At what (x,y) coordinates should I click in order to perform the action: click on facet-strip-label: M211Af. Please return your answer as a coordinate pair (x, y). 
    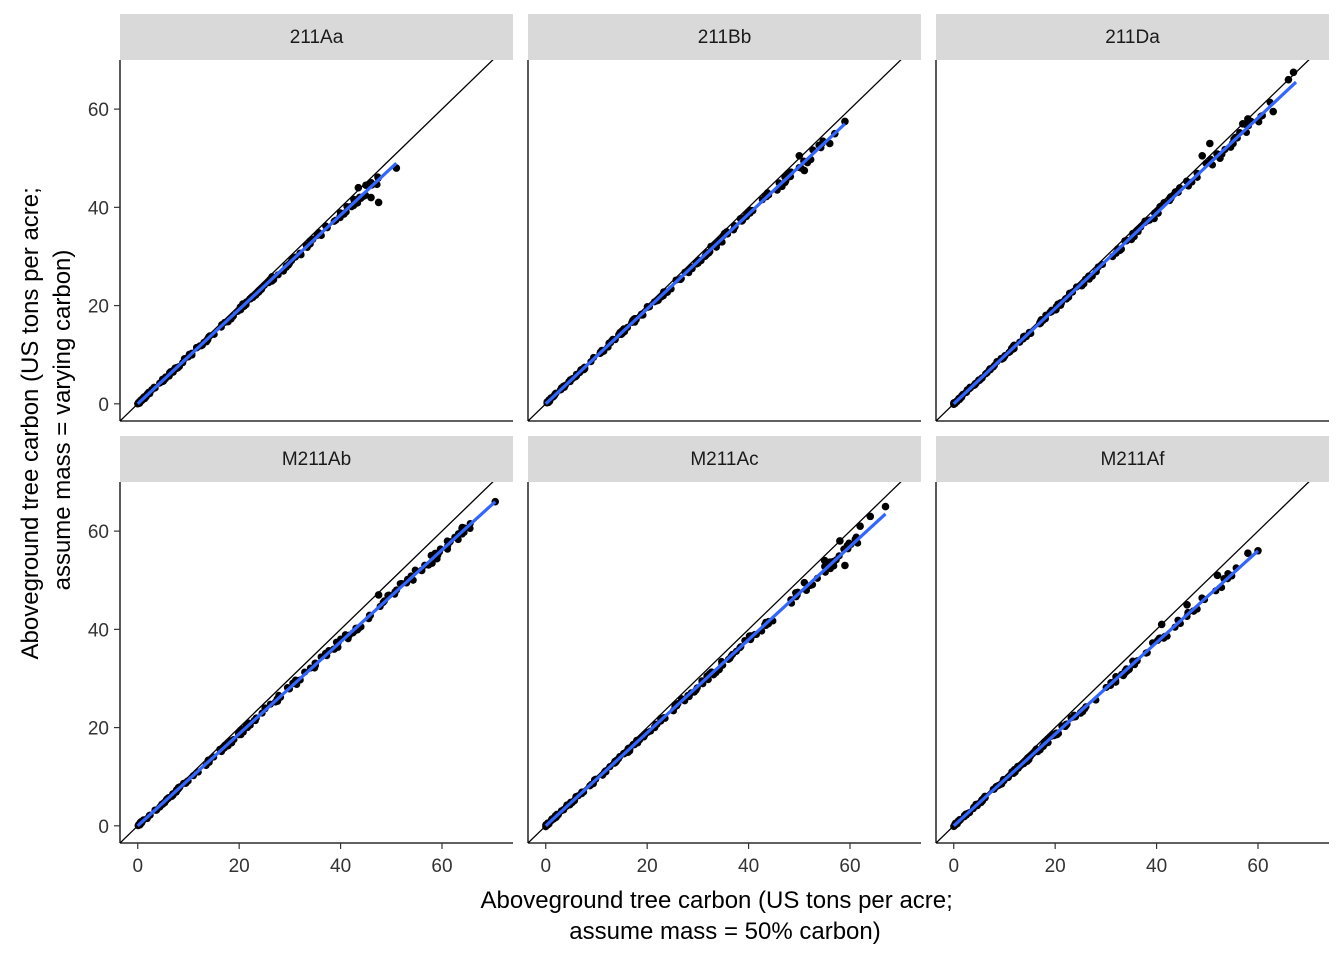
    Looking at the image, I should click on (1132, 459).